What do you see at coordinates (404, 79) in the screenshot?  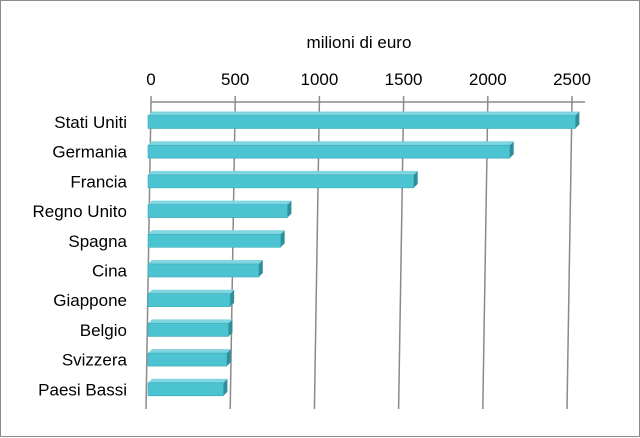 I see `tick-label: 1500` at bounding box center [404, 79].